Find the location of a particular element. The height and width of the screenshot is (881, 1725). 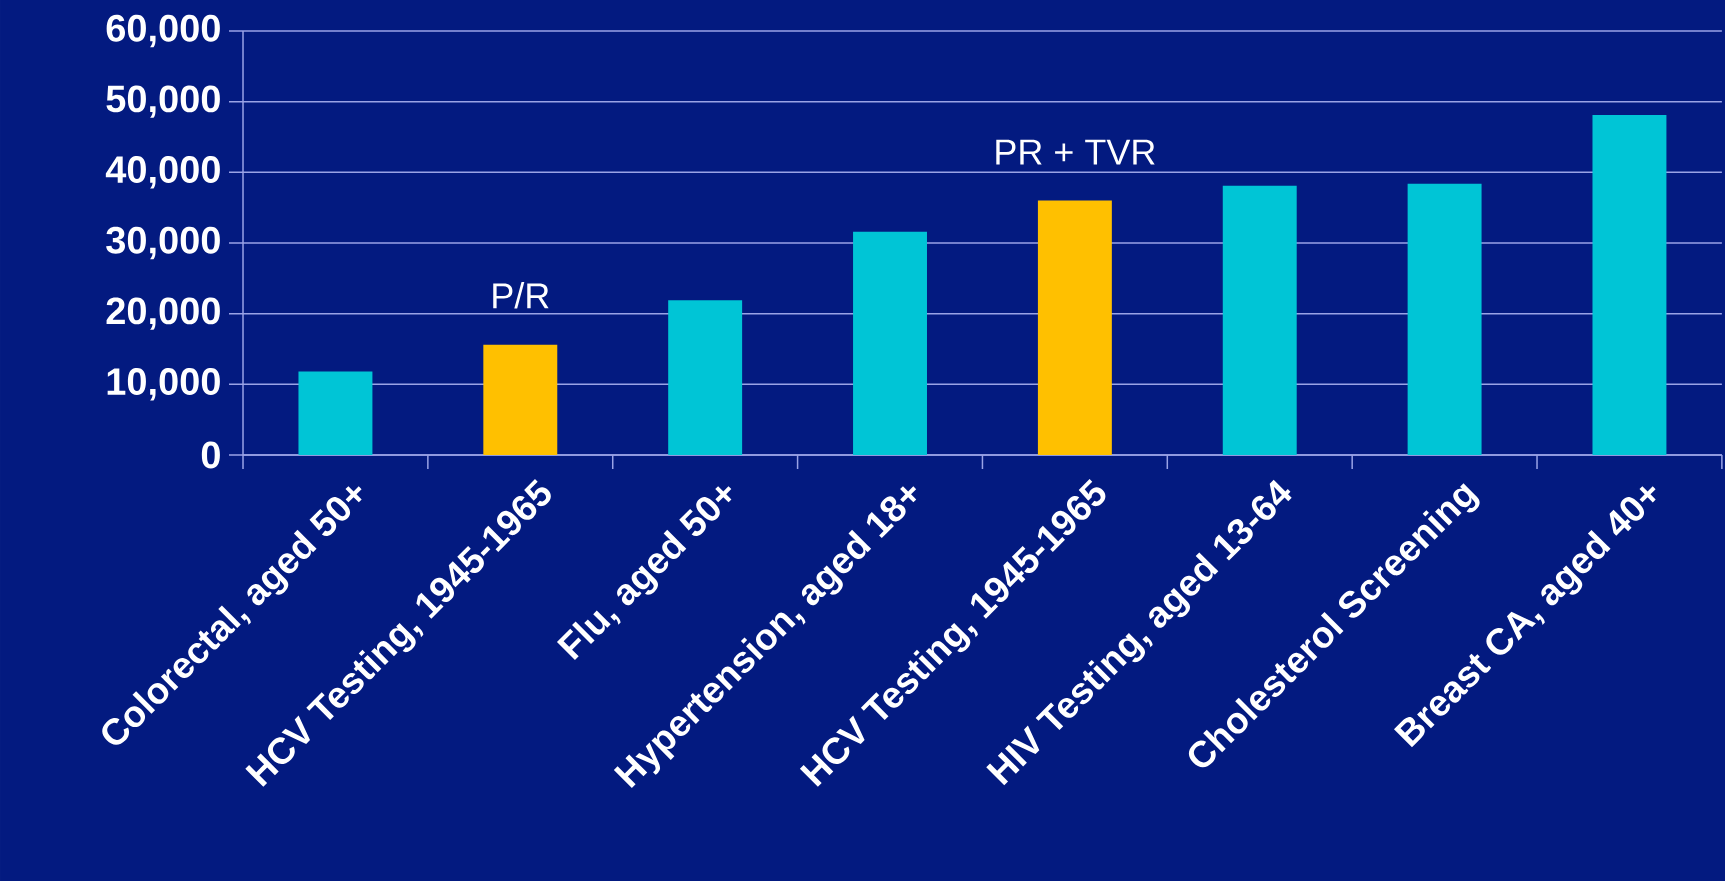

annotation: P/R is located at coordinates (521, 295).